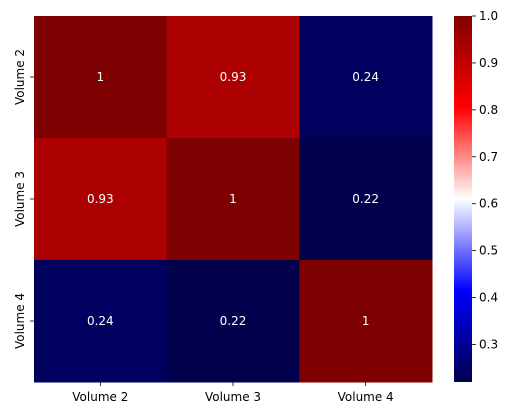  I want to click on colorbar-tick-label: 0.3, so click(488, 344).